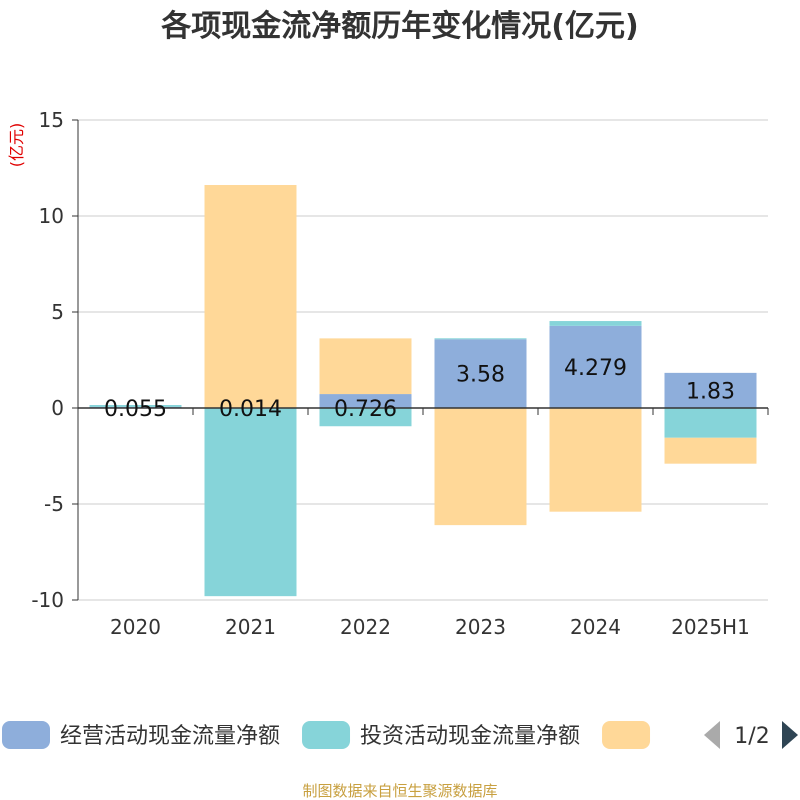 This screenshot has width=800, height=800. What do you see at coordinates (51, 120) in the screenshot?
I see `y-tick-label: 15` at bounding box center [51, 120].